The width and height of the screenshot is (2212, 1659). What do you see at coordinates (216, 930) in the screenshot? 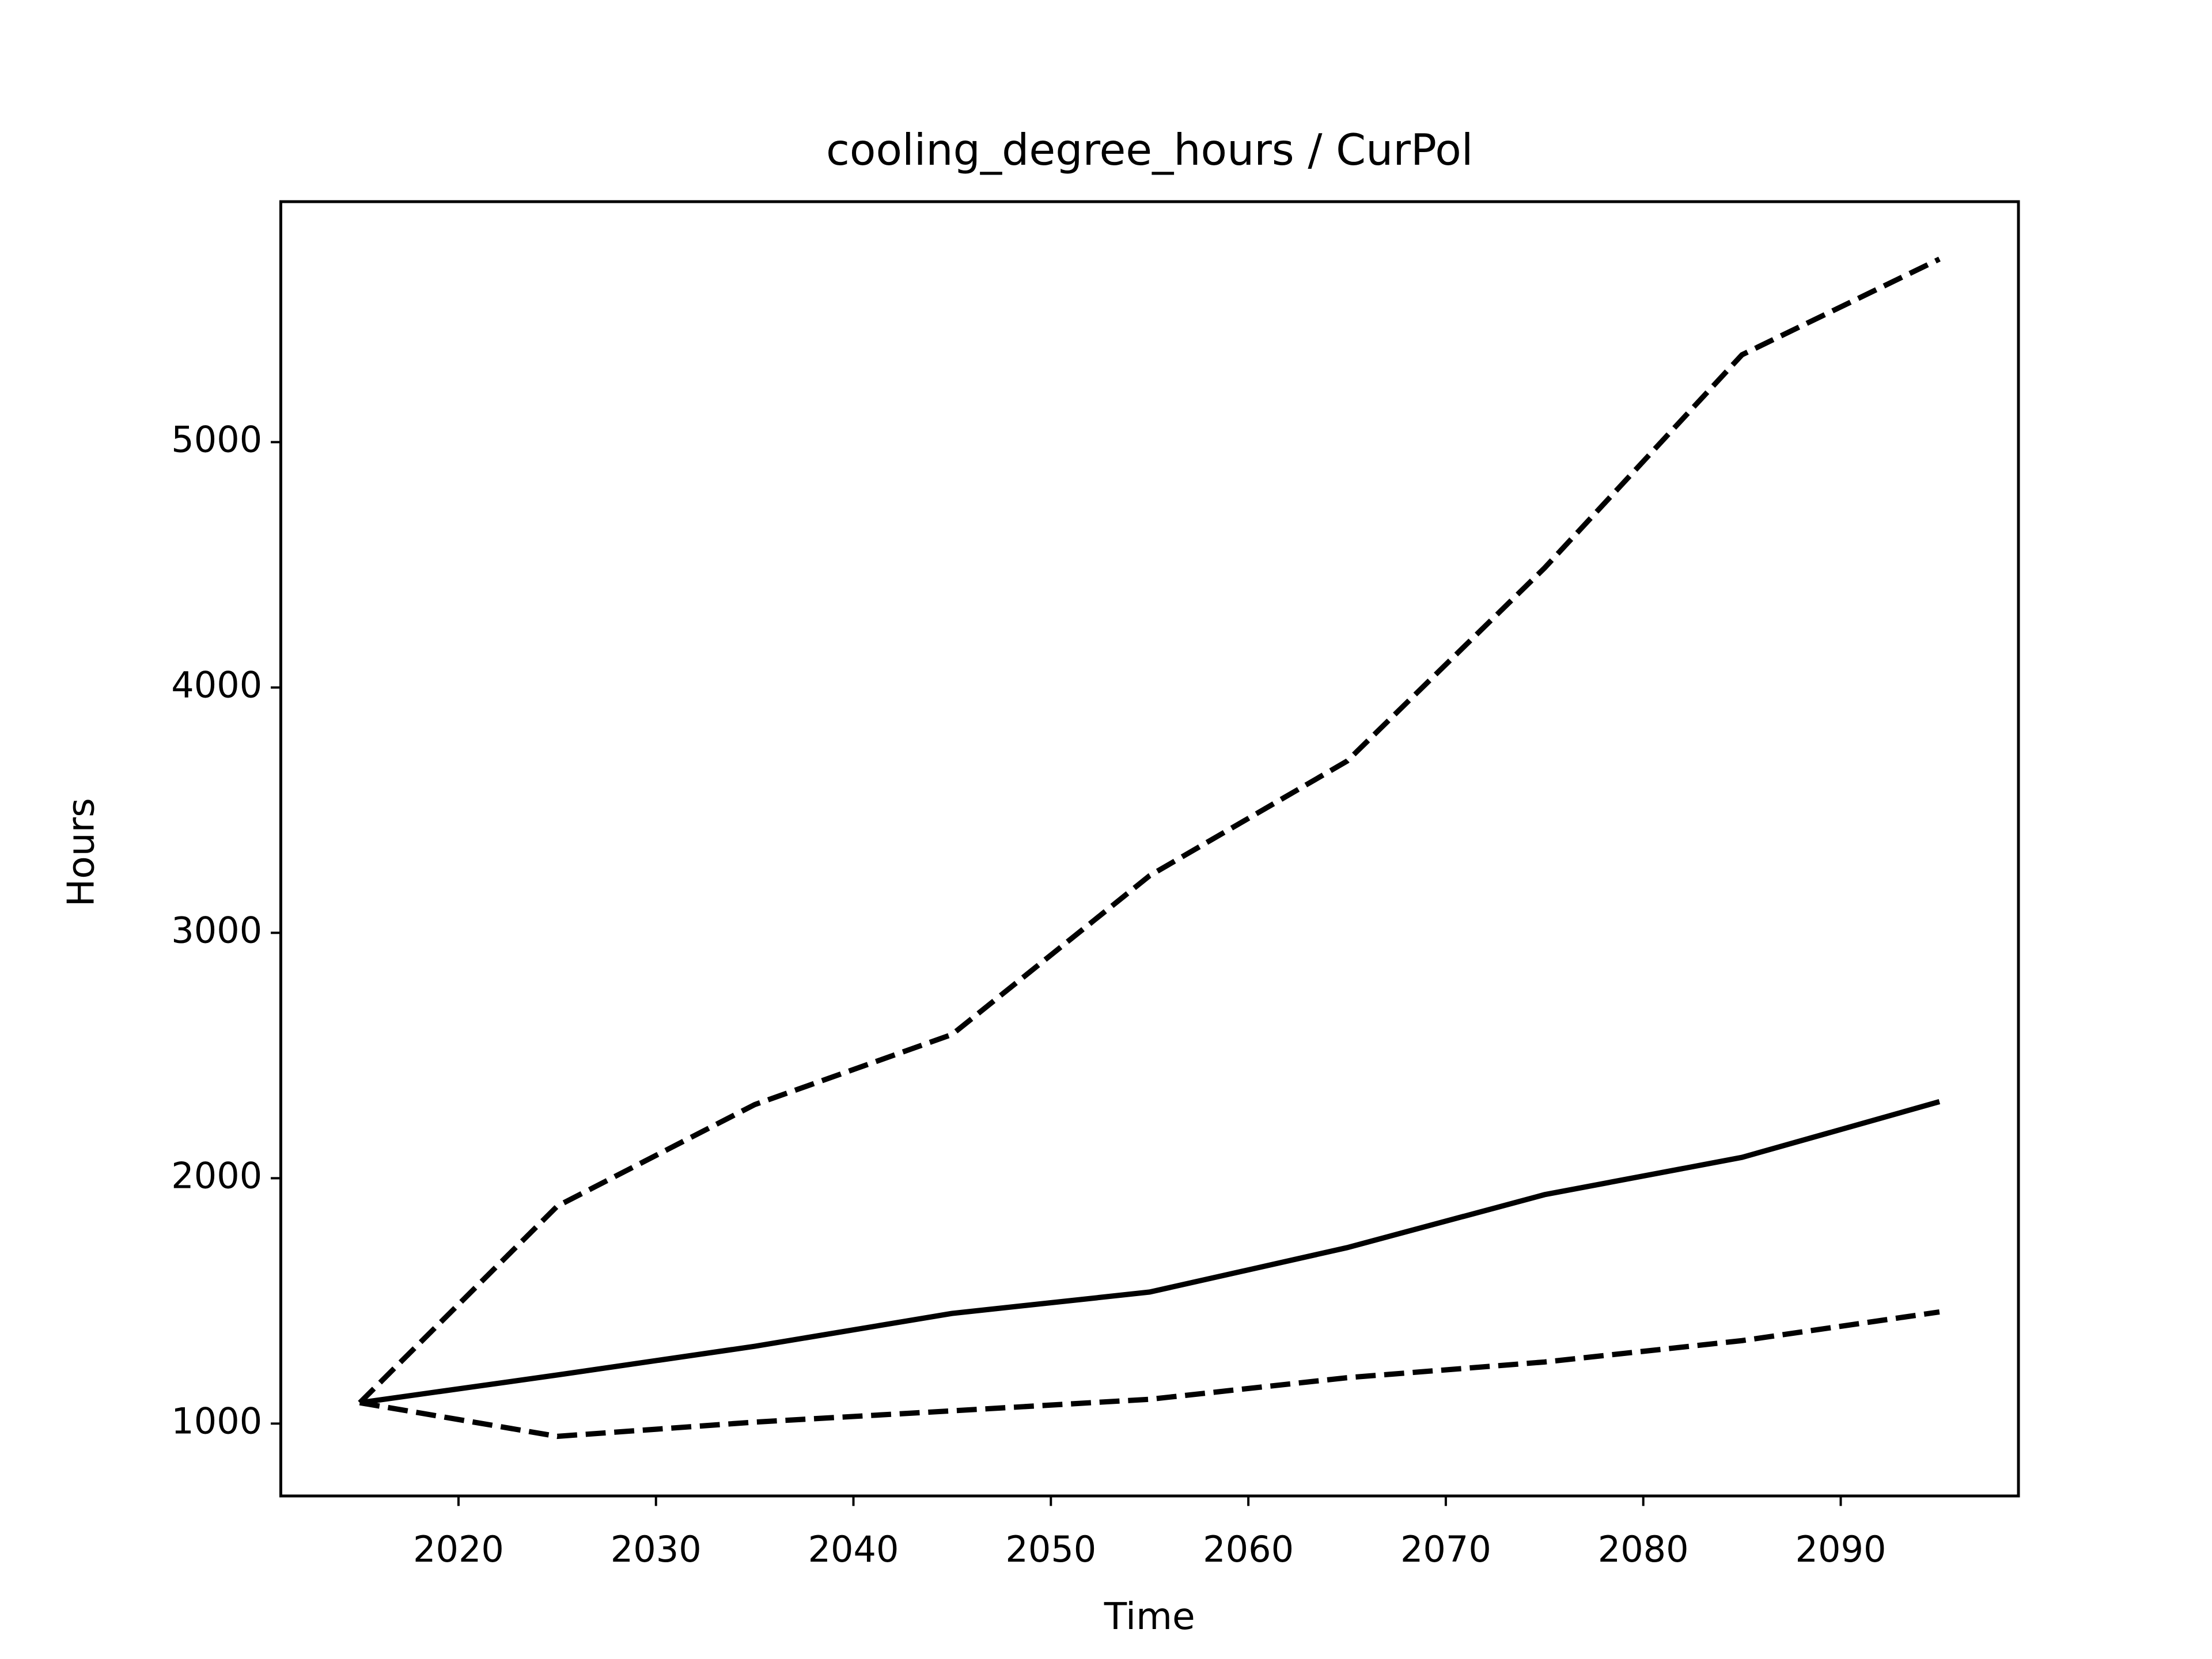
I see `y-tick-label: 3000` at bounding box center [216, 930].